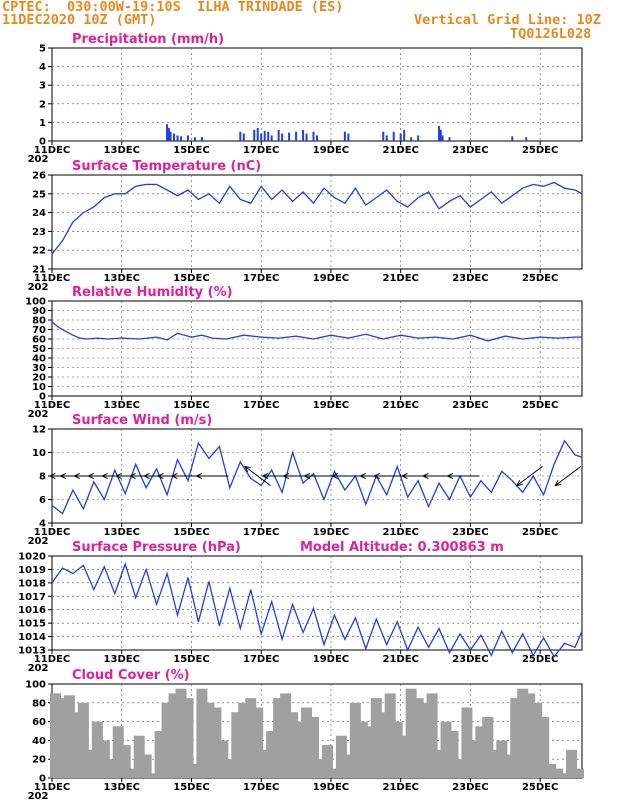 The width and height of the screenshot is (618, 800). Describe the element at coordinates (42, 524) in the screenshot. I see `y-tick-label: 4` at that location.